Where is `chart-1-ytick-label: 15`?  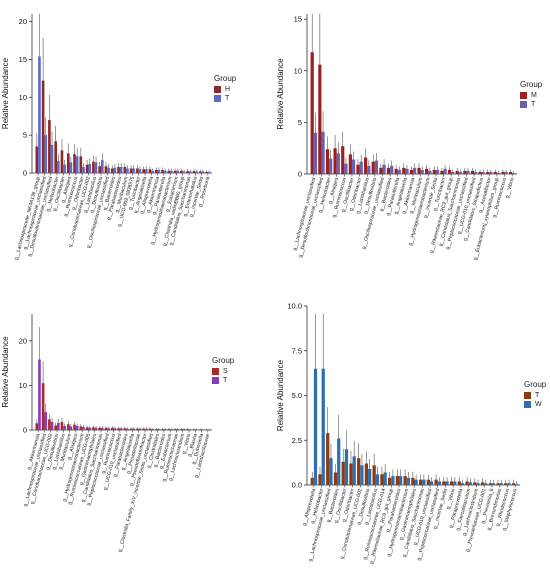 chart-1-ytick-label: 15 is located at coordinates (23, 59).